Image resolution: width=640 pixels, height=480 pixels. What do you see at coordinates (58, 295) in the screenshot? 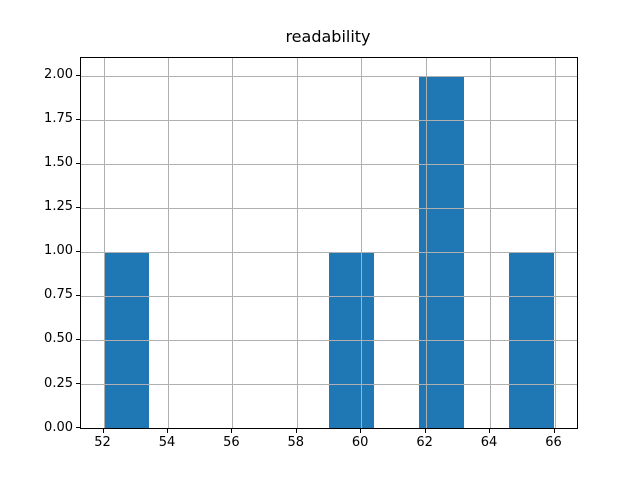
I see `y-tick-label: 0.75` at bounding box center [58, 295].